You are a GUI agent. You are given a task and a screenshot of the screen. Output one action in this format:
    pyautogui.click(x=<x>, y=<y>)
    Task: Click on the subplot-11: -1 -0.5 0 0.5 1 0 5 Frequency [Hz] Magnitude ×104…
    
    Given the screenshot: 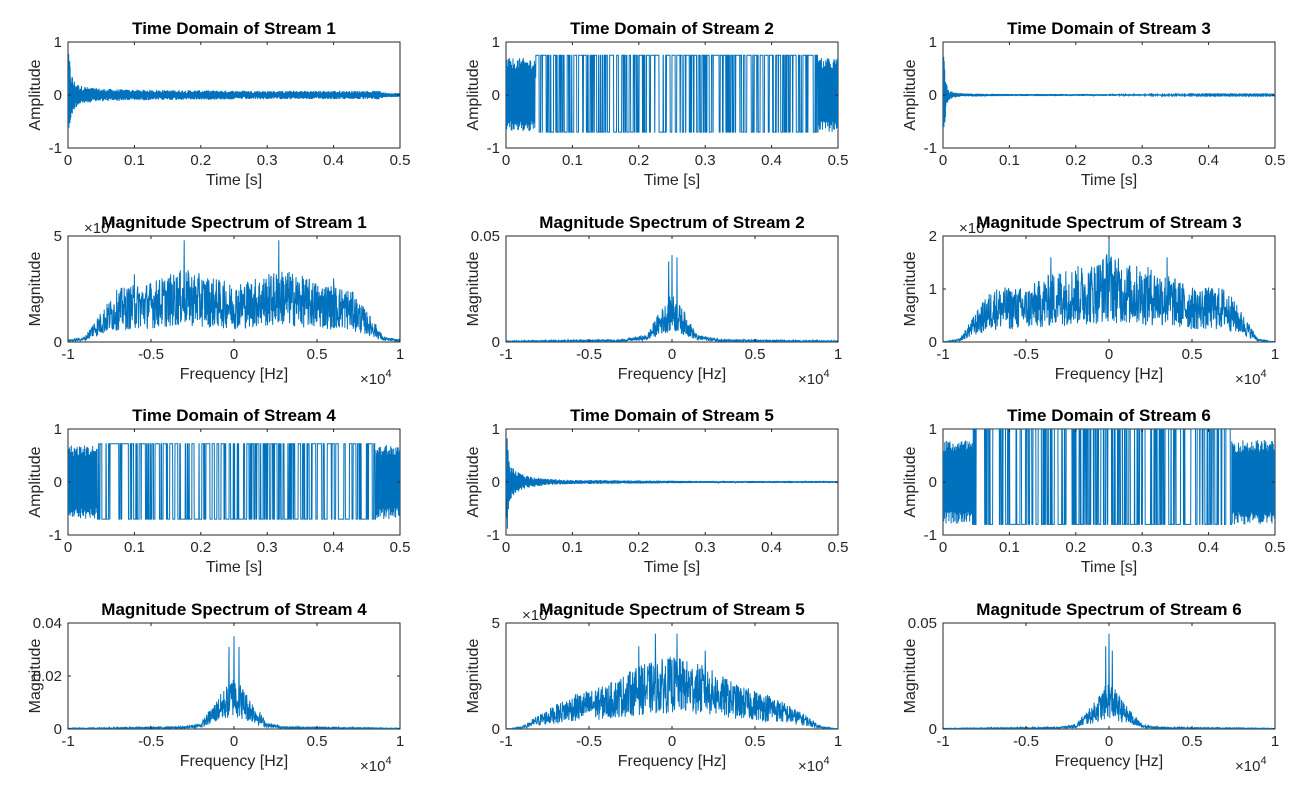 What is the action you would take?
    pyautogui.click(x=653, y=687)
    